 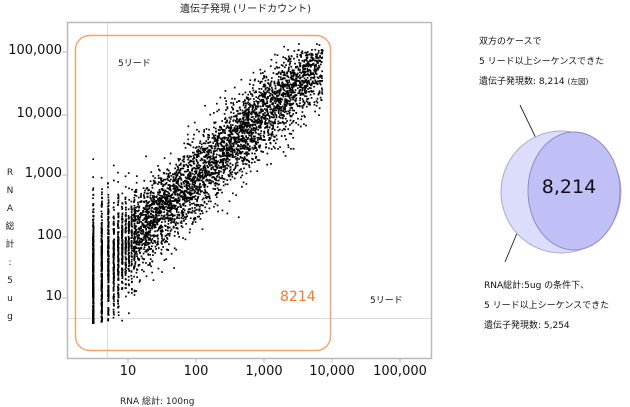 What do you see at coordinates (10, 317) in the screenshot?
I see `y-axis-label-char: g` at bounding box center [10, 317].